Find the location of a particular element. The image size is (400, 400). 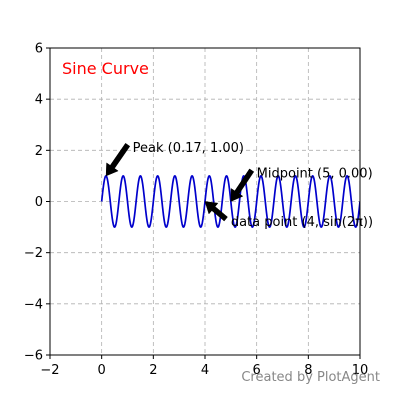

chart-title: Sine Curve is located at coordinates (105, 68).